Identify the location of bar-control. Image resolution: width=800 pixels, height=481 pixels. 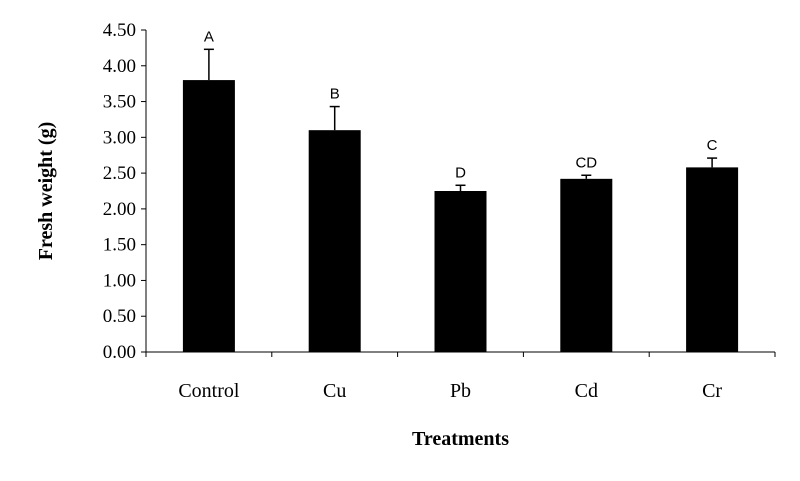
(208, 216).